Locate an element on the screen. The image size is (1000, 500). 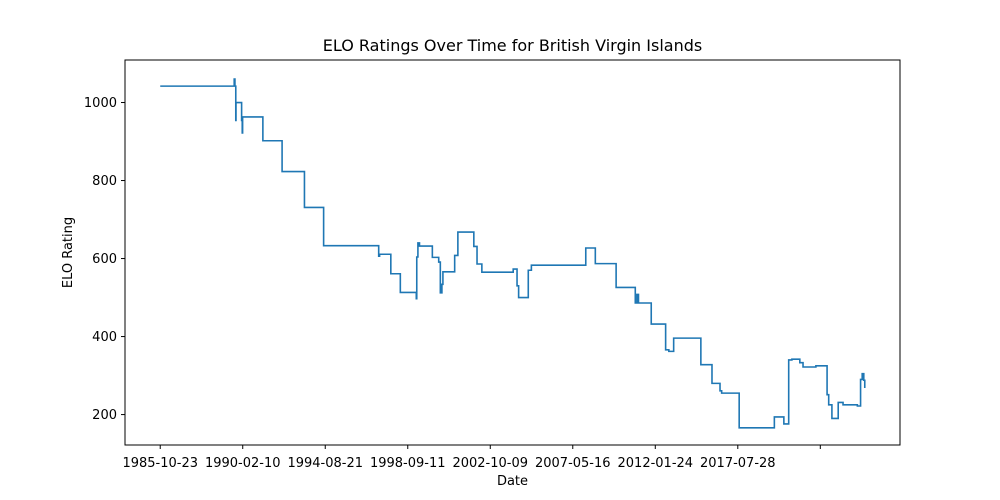
x-tick-label: 2012-01-24 is located at coordinates (656, 463).